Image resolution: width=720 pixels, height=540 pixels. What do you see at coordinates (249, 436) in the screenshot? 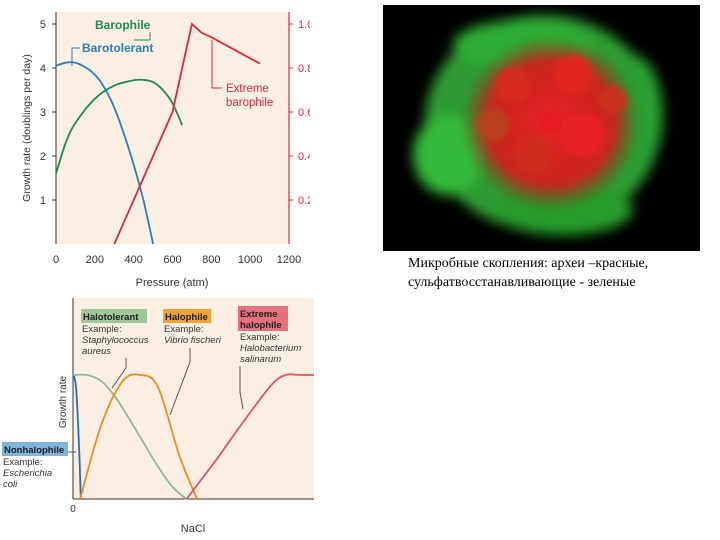
I see `series-line-extreme-halophile` at bounding box center [249, 436].